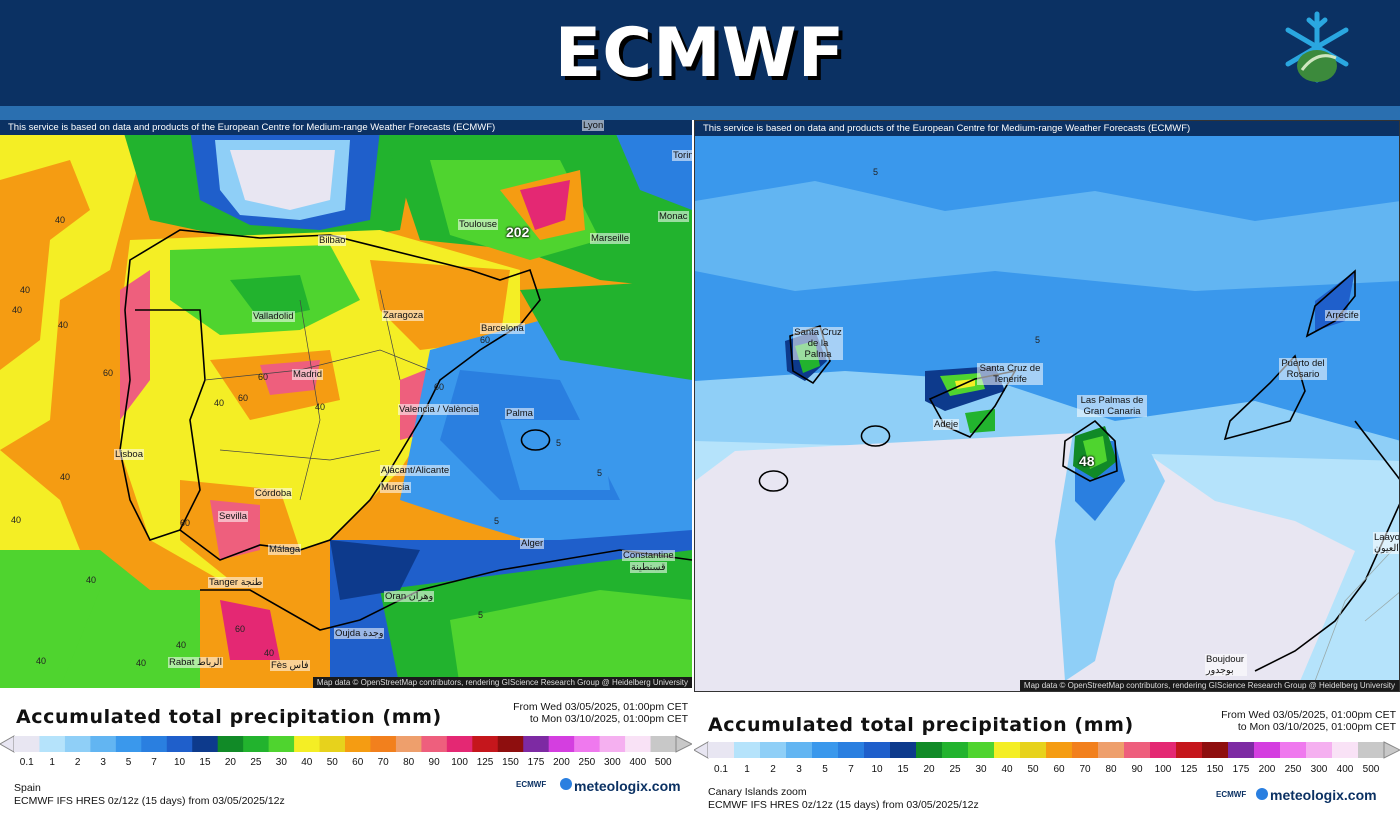 This screenshot has height=817, width=1400. What do you see at coordinates (359, 633) in the screenshot?
I see `city-label: Oujda وجدة` at bounding box center [359, 633].